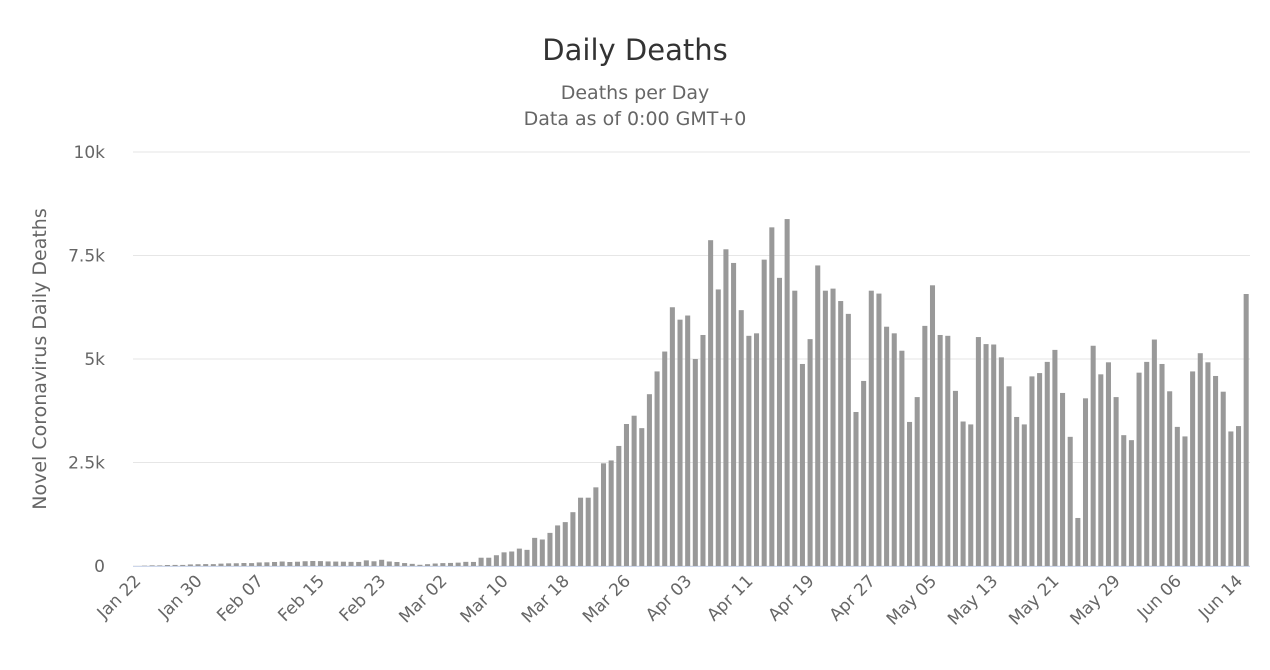 This screenshot has width=1270, height=670. What do you see at coordinates (363, 598) in the screenshot?
I see `x-tick-label: Feb 23` at bounding box center [363, 598].